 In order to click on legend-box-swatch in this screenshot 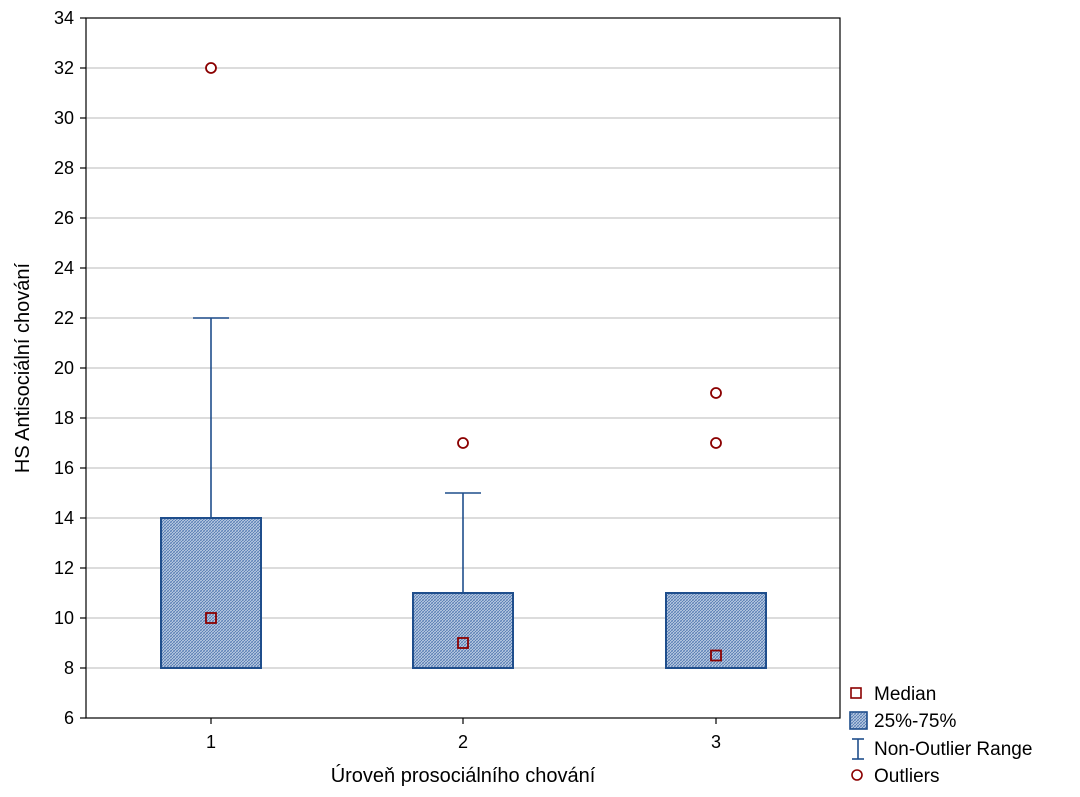, I will do `click(858, 720)`.